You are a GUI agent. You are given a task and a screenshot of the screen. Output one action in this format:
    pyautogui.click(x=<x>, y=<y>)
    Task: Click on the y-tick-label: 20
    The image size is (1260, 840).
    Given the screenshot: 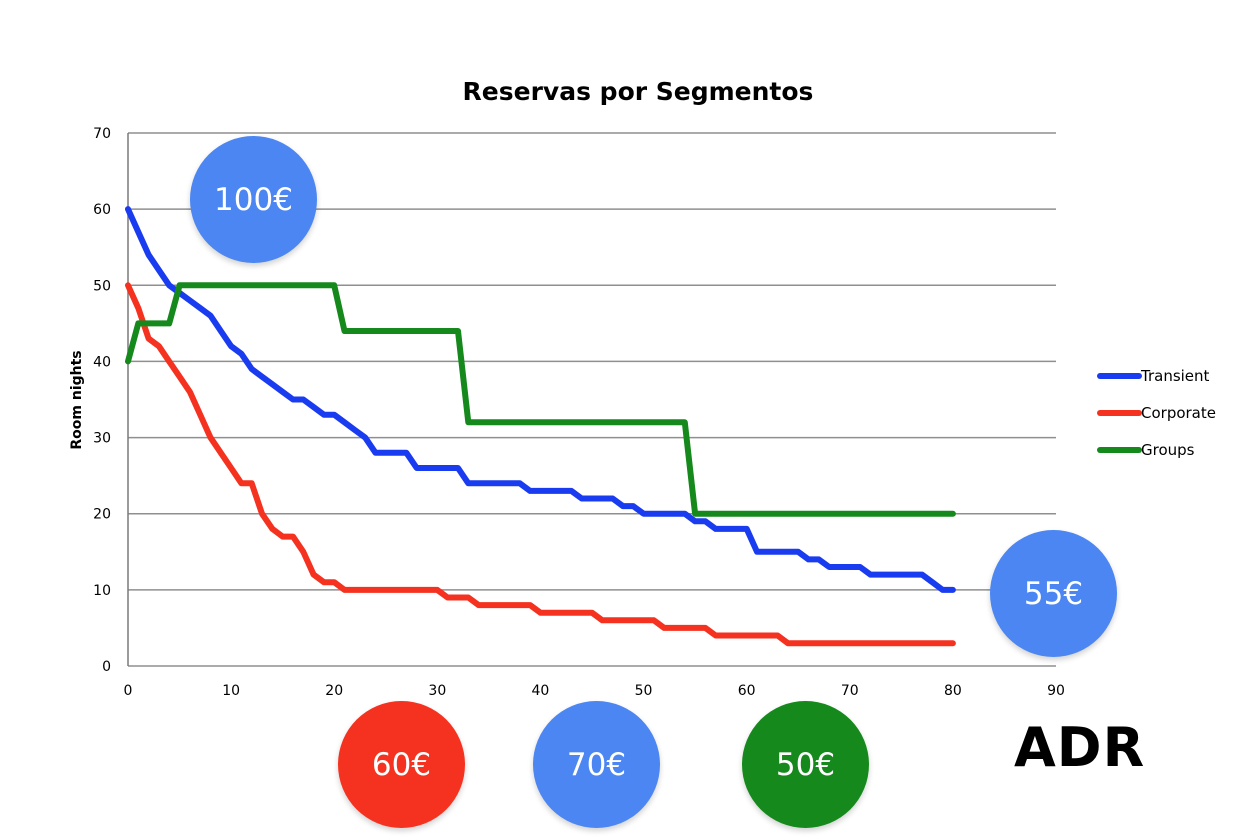 What is the action you would take?
    pyautogui.click(x=102, y=515)
    